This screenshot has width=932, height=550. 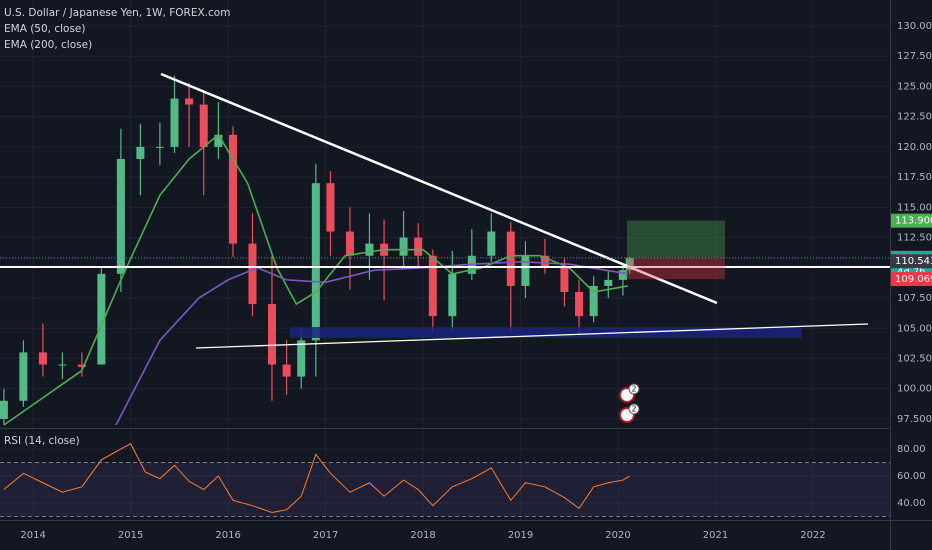 I want to click on price-label: 110.543, so click(x=913, y=261).